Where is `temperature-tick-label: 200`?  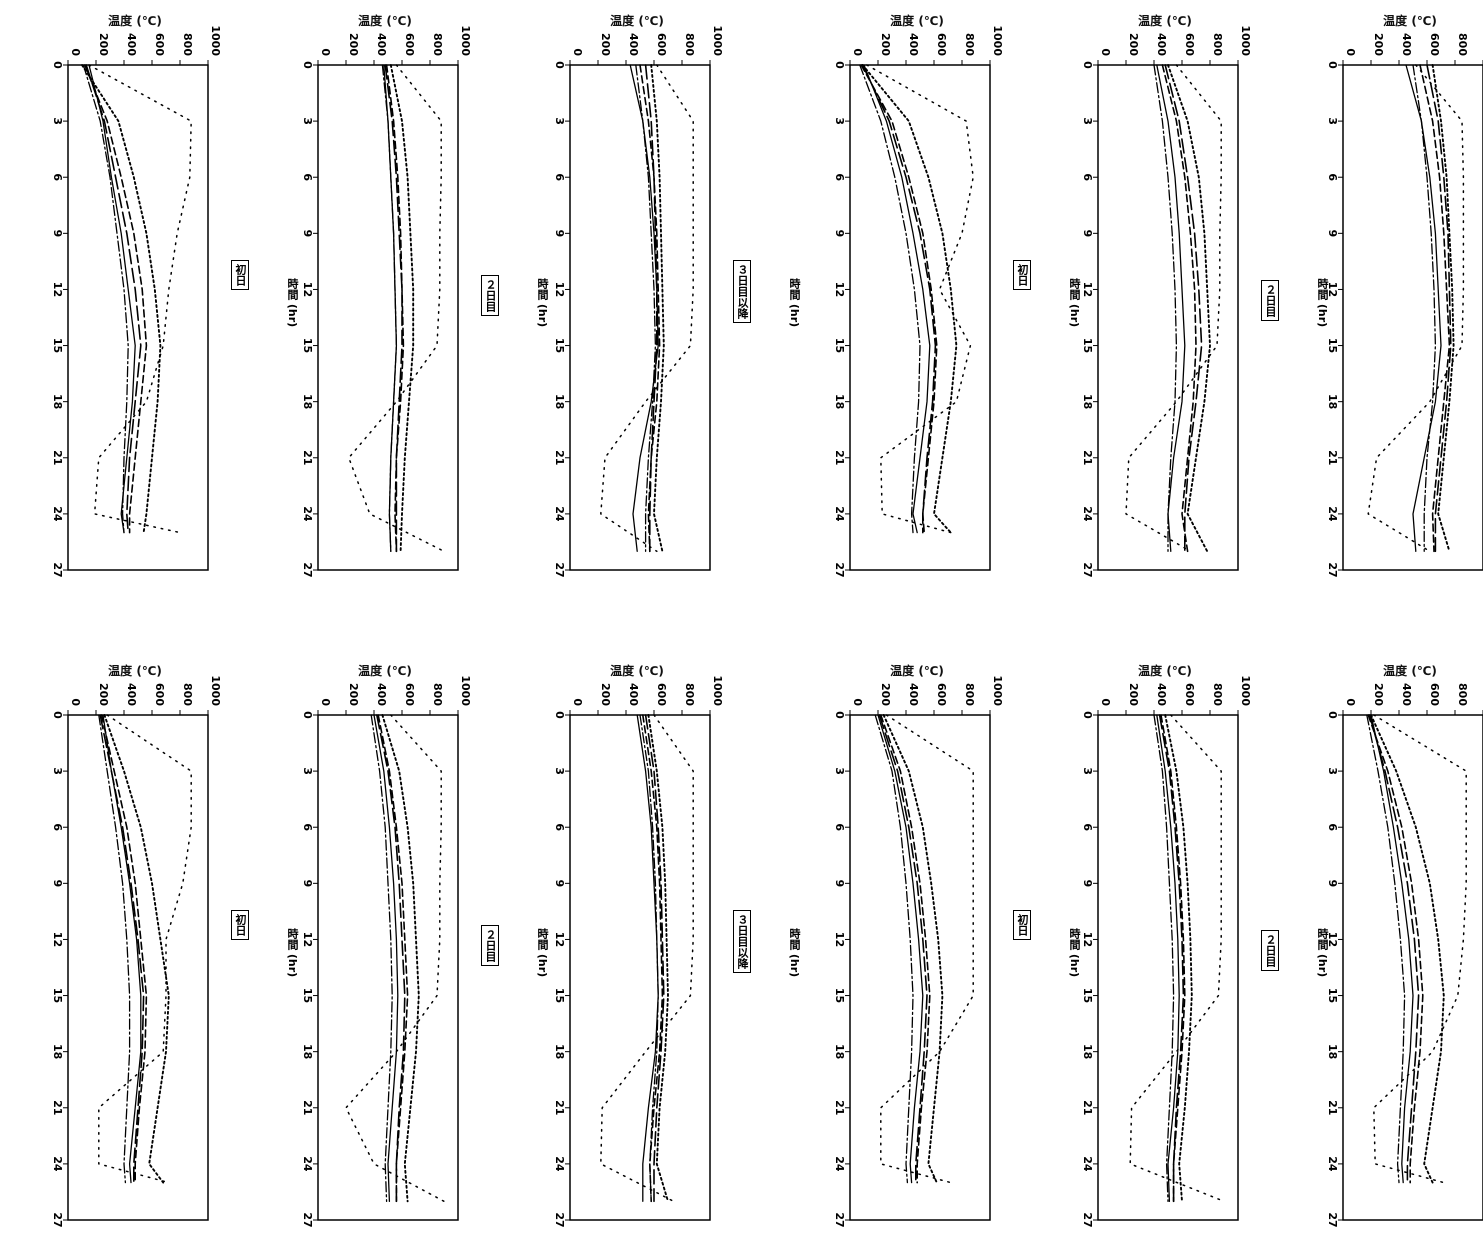 temperature-tick-label: 200 is located at coordinates (1378, 694).